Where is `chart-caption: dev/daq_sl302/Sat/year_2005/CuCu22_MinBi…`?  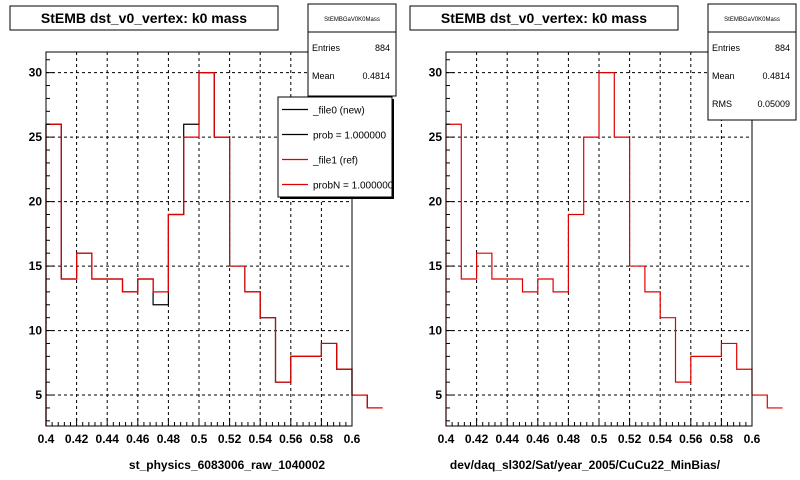 chart-caption: dev/daq_sl302/Sat/year_2005/CuCu22_MinBi… is located at coordinates (585, 465).